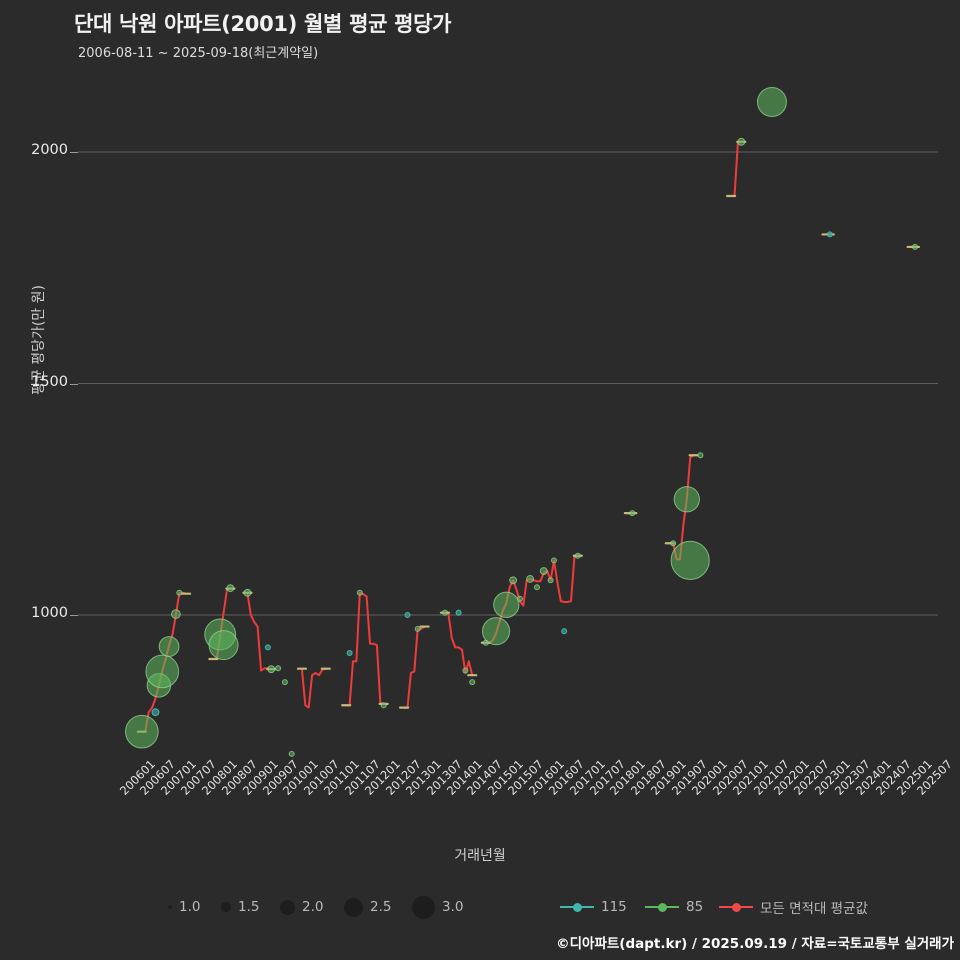  What do you see at coordinates (49, 613) in the screenshot?
I see `y-tick-label: 1000` at bounding box center [49, 613].